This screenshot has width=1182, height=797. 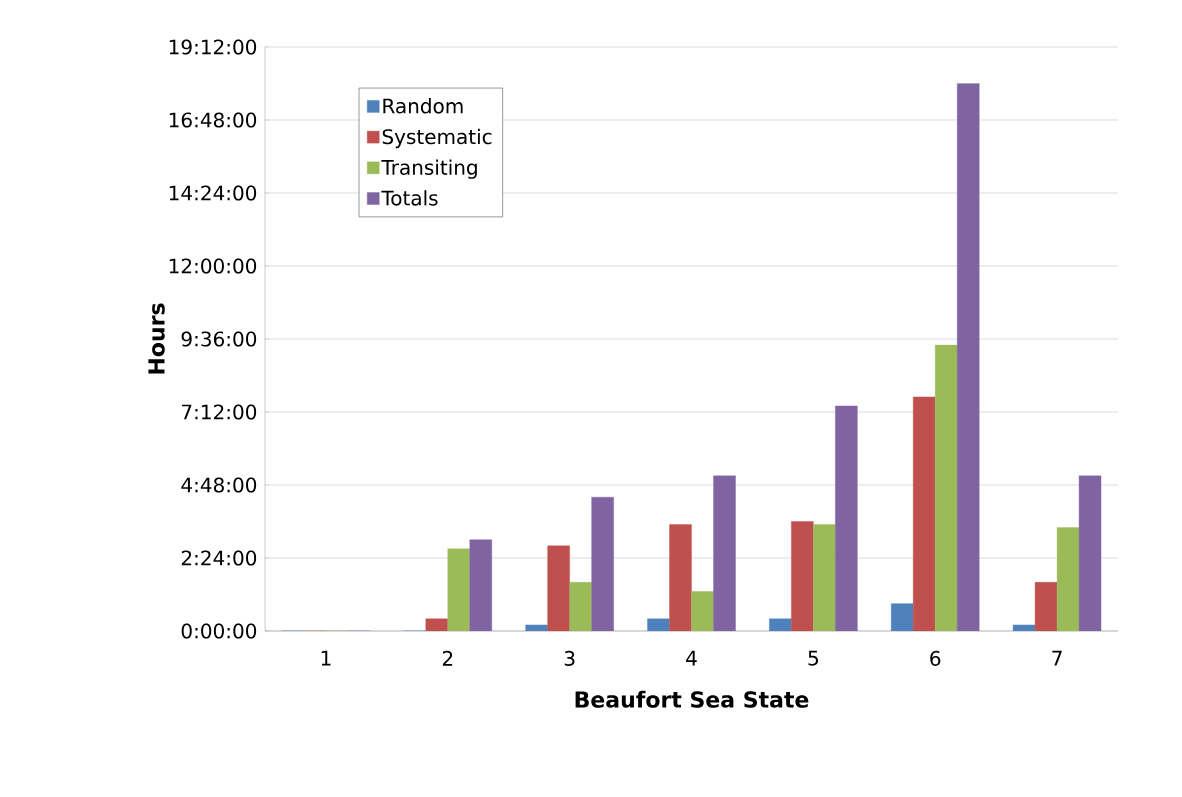 What do you see at coordinates (935, 658) in the screenshot?
I see `x-tick-label: 6` at bounding box center [935, 658].